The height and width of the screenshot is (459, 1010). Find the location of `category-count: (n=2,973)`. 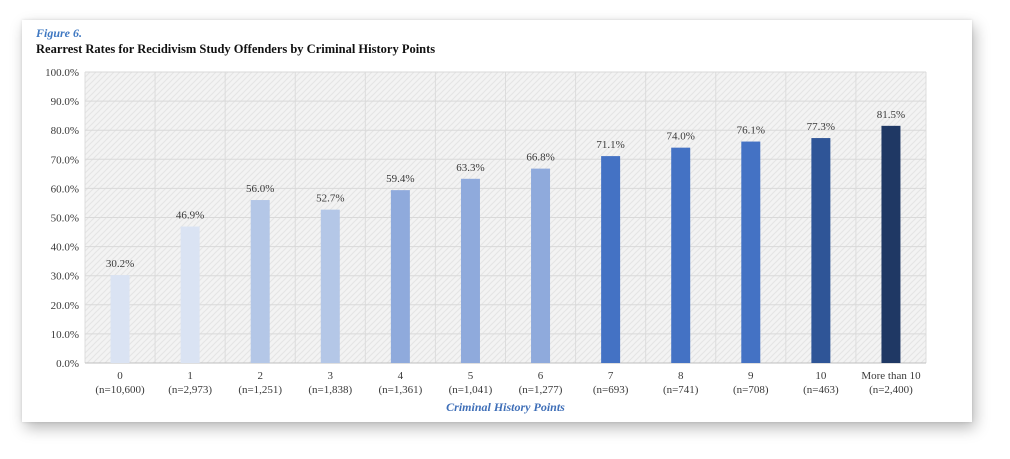

category-count: (n=2,973) is located at coordinates (190, 390).